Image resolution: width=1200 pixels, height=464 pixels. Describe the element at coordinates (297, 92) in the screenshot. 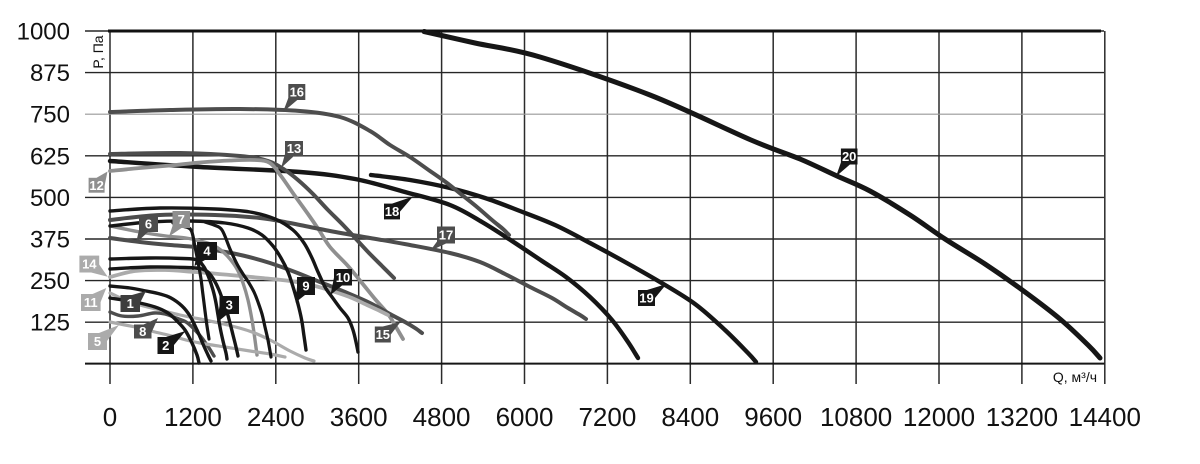

I see `svg-text: 16` at that location.